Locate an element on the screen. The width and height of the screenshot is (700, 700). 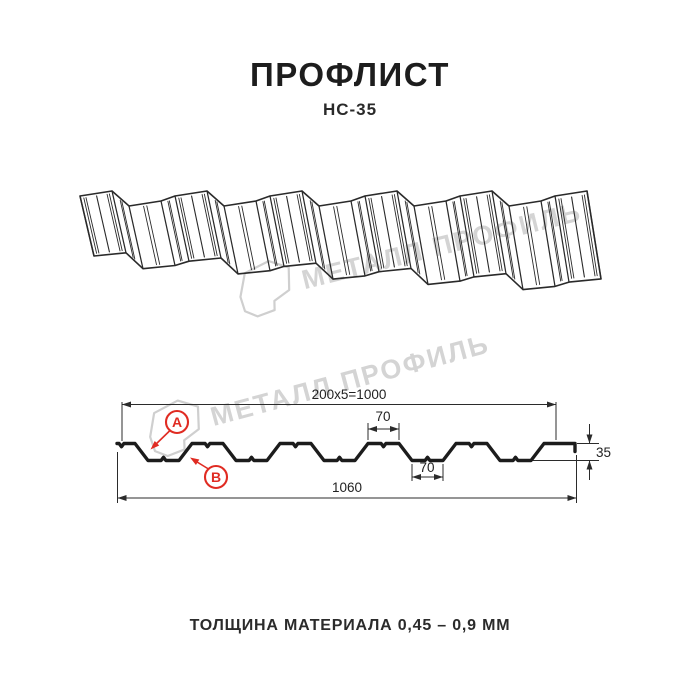
dim-bottom-flange: 70 is located at coordinates (426, 467).